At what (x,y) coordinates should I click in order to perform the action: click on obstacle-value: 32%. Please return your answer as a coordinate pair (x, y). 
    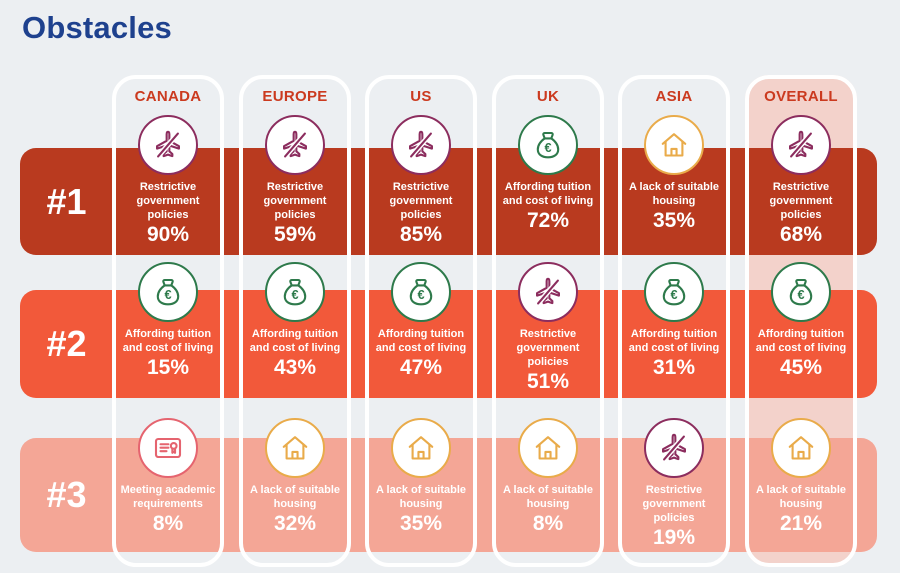
    Looking at the image, I should click on (295, 524).